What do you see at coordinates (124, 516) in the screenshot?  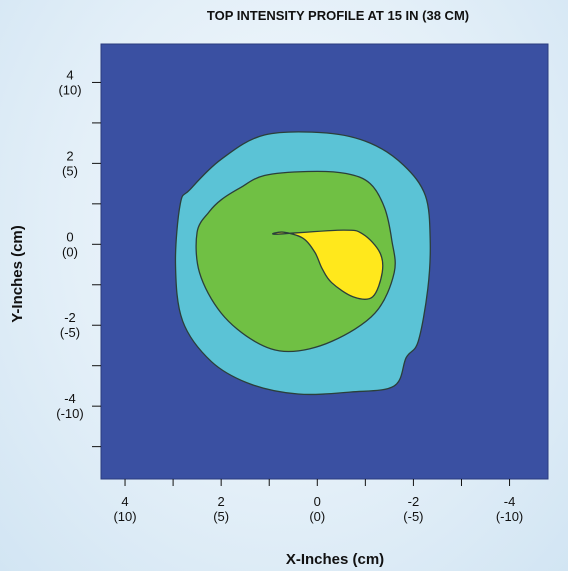 I see `x-tick-label-cm: (10)` at bounding box center [124, 516].